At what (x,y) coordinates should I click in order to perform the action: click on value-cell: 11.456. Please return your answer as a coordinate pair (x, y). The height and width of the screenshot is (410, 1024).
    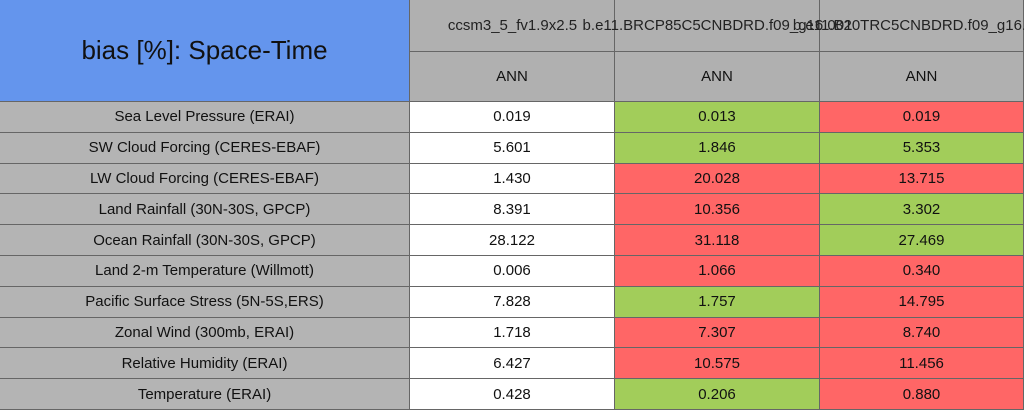
    Looking at the image, I should click on (922, 364).